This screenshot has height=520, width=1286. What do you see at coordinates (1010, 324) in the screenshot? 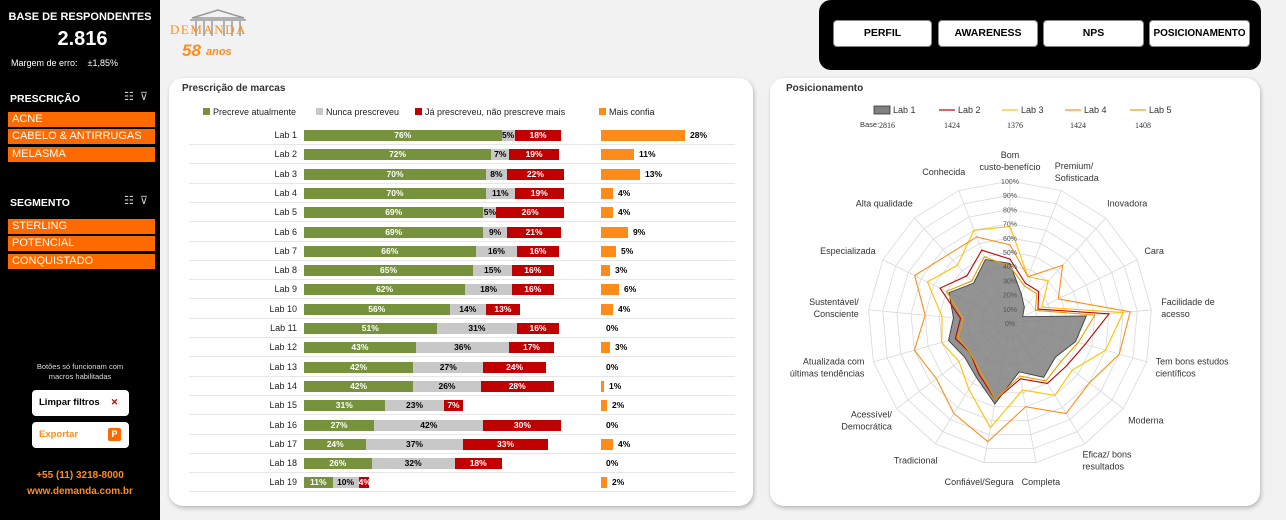
I see `radar-tick-label: 0%` at bounding box center [1010, 324].